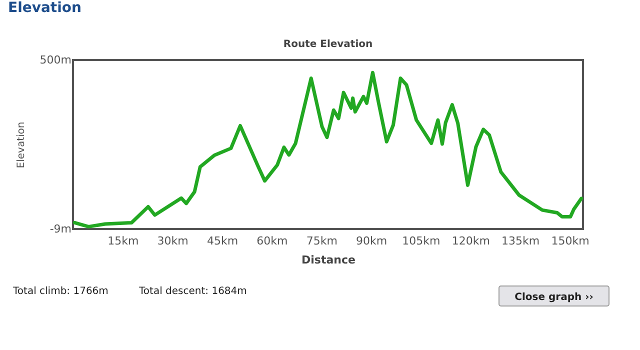 The image size is (640, 350). What do you see at coordinates (123, 241) in the screenshot?
I see `x-tick-label: 15km` at bounding box center [123, 241].